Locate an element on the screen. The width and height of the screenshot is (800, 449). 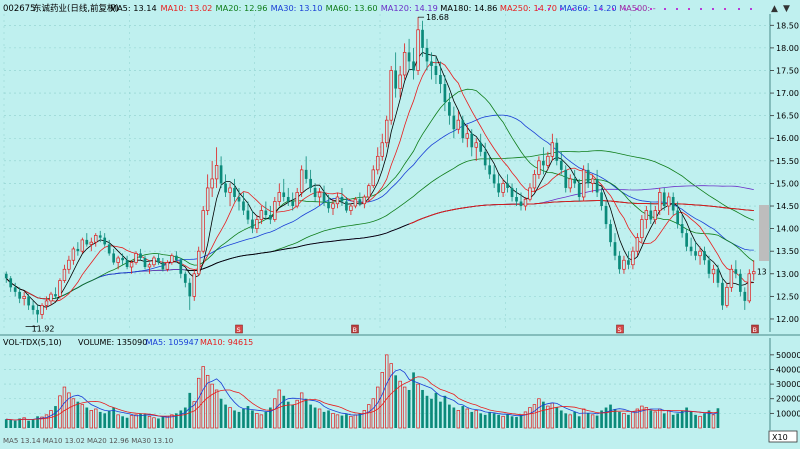
price-tick-label: 18.00 is located at coordinates (787, 48).